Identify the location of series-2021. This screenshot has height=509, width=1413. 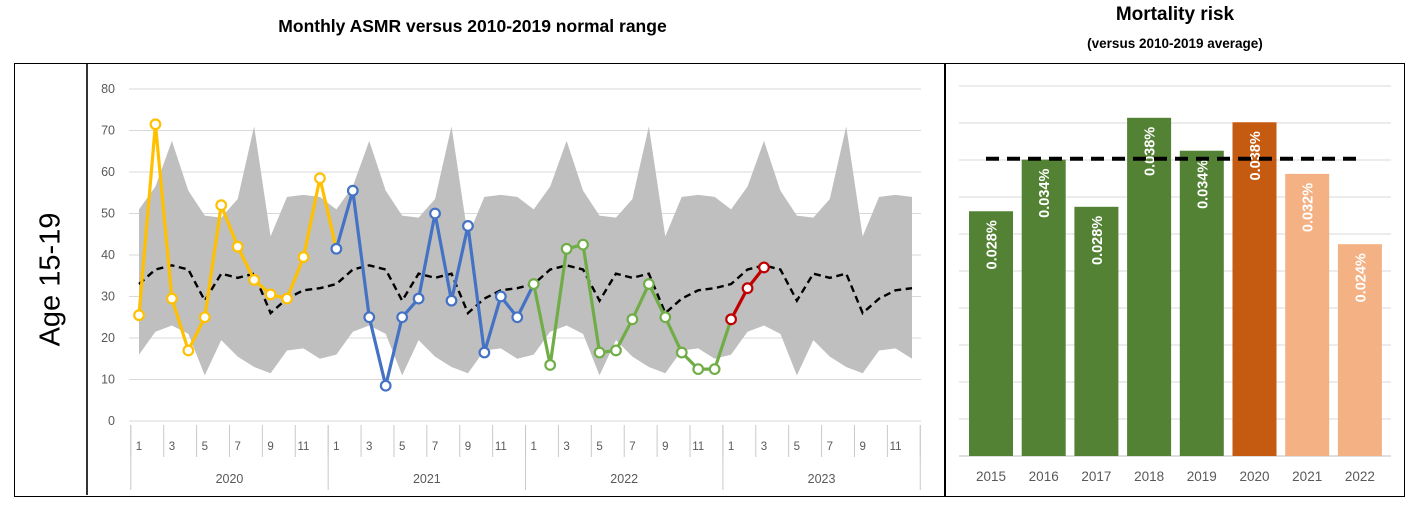
(433, 288).